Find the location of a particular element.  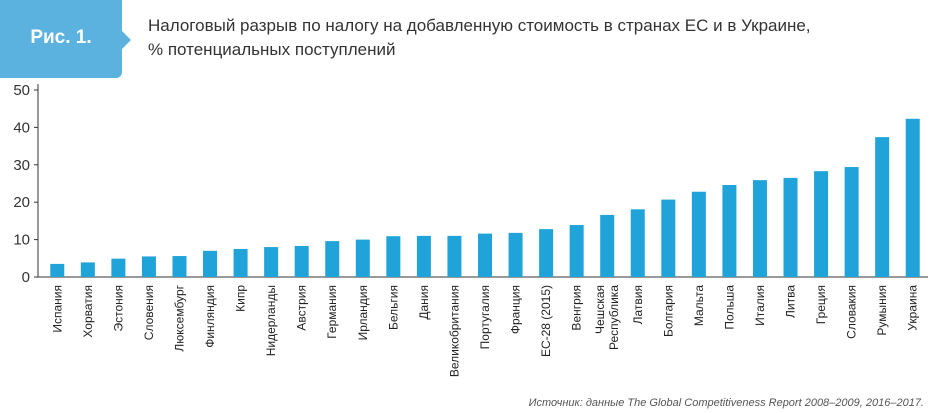

x-tick-label: Франция is located at coordinates (516, 309).